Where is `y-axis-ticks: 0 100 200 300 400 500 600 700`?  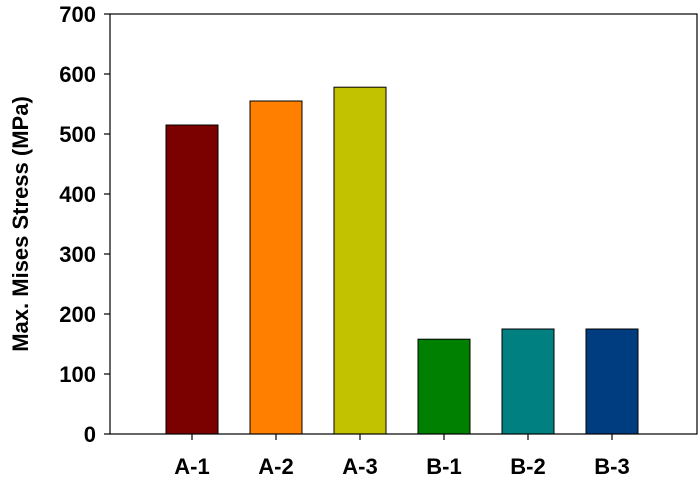
y-axis-ticks: 0 100 200 300 400 500 600 700 is located at coordinates (84, 224).